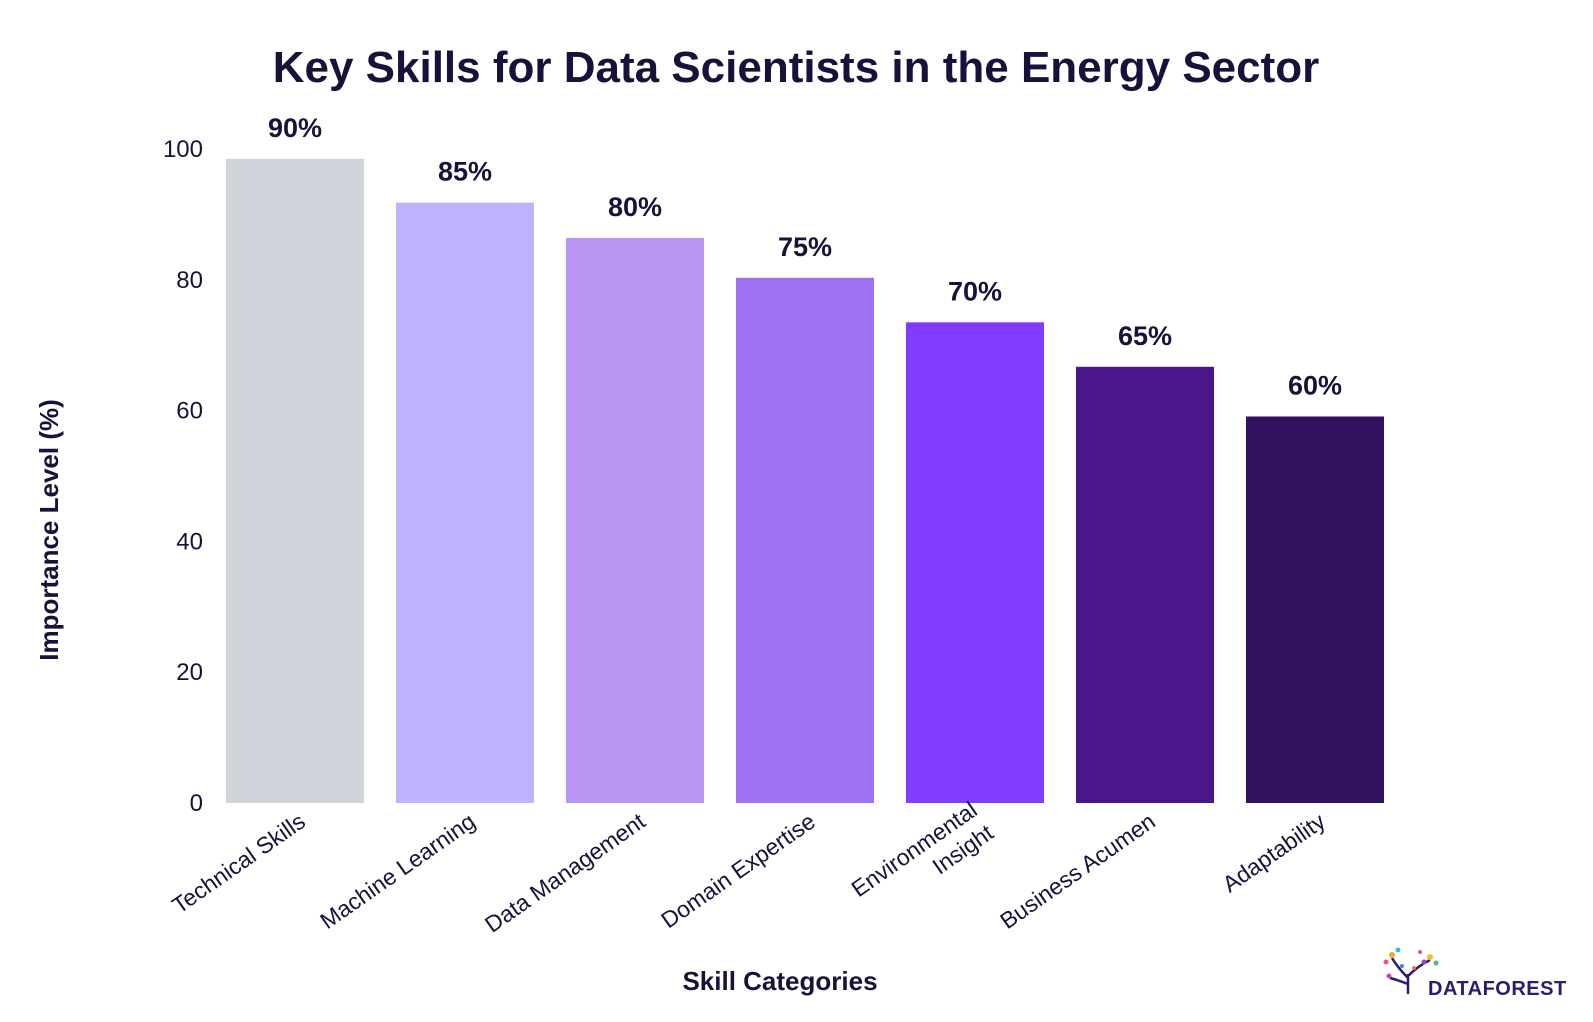 The width and height of the screenshot is (1593, 1022). I want to click on y-tick-label: 20, so click(189, 672).